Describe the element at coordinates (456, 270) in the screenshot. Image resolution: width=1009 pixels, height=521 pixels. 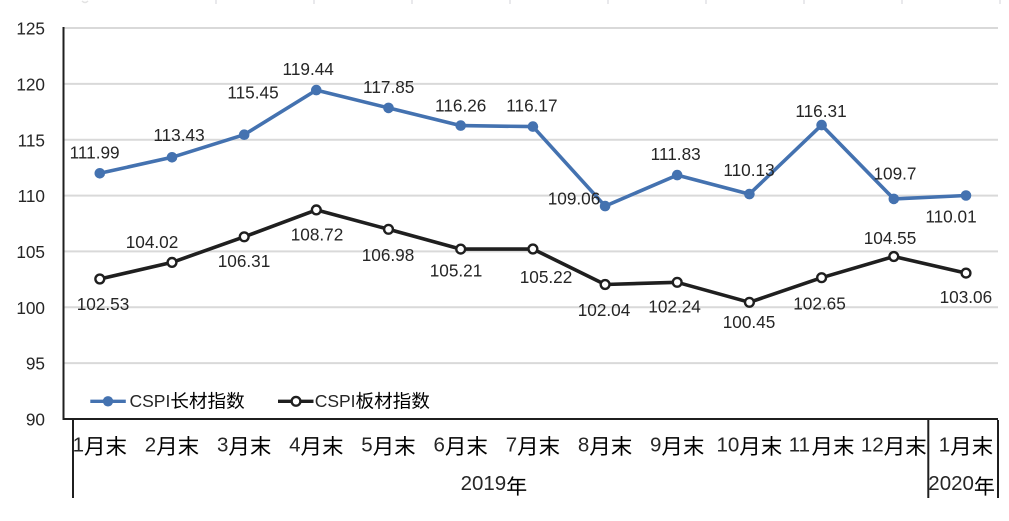
I see `svg-text: 105.21` at that location.